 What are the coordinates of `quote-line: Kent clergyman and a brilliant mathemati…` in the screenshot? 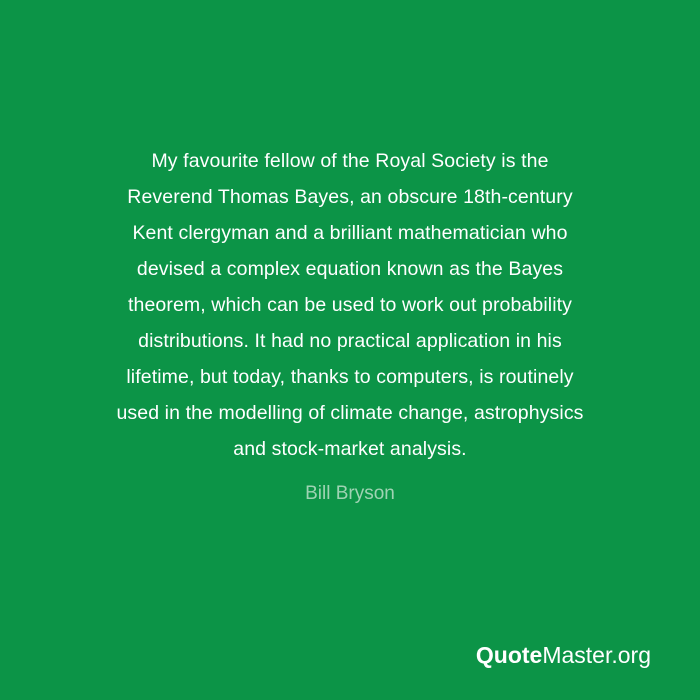 It's located at (350, 233).